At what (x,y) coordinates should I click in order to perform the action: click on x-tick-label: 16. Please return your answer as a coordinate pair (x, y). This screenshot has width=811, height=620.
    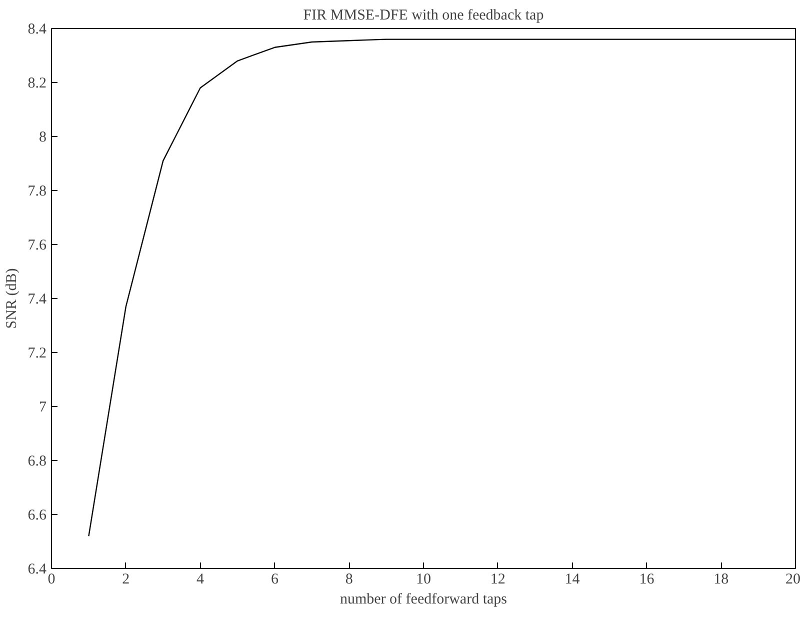
    Looking at the image, I should click on (647, 580).